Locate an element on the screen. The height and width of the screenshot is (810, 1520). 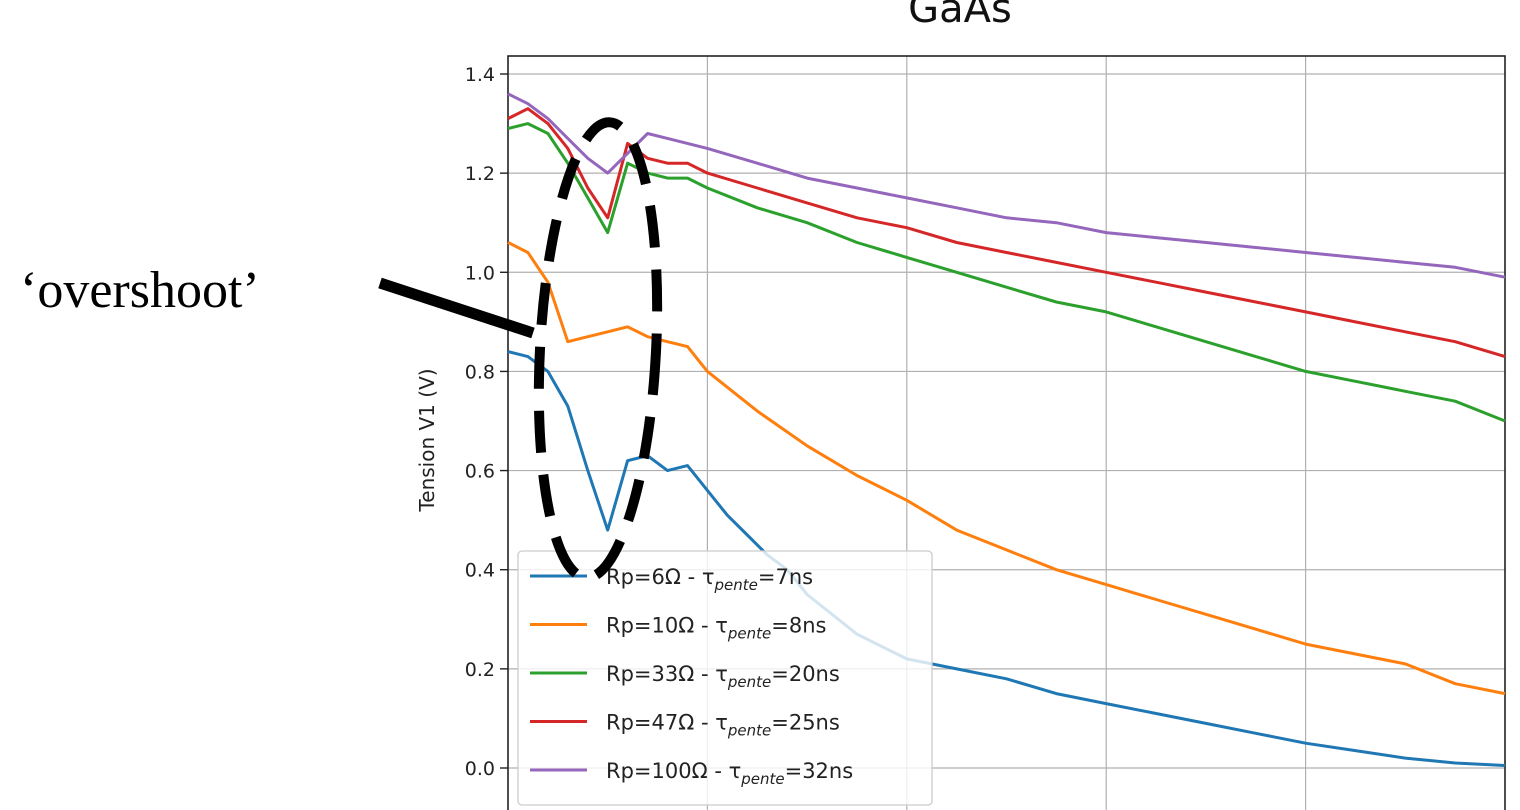
annotation-arrow is located at coordinates (456, 308).